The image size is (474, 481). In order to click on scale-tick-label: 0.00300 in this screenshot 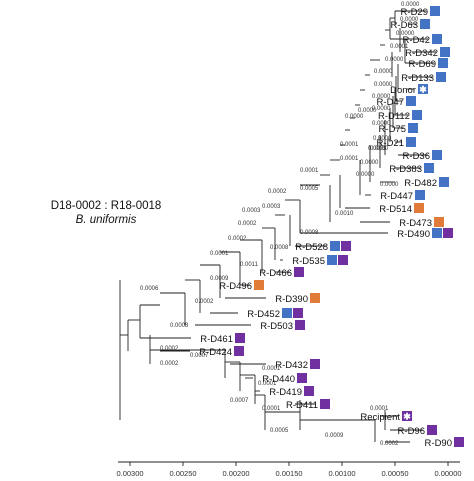, I will do `click(129, 473)`.